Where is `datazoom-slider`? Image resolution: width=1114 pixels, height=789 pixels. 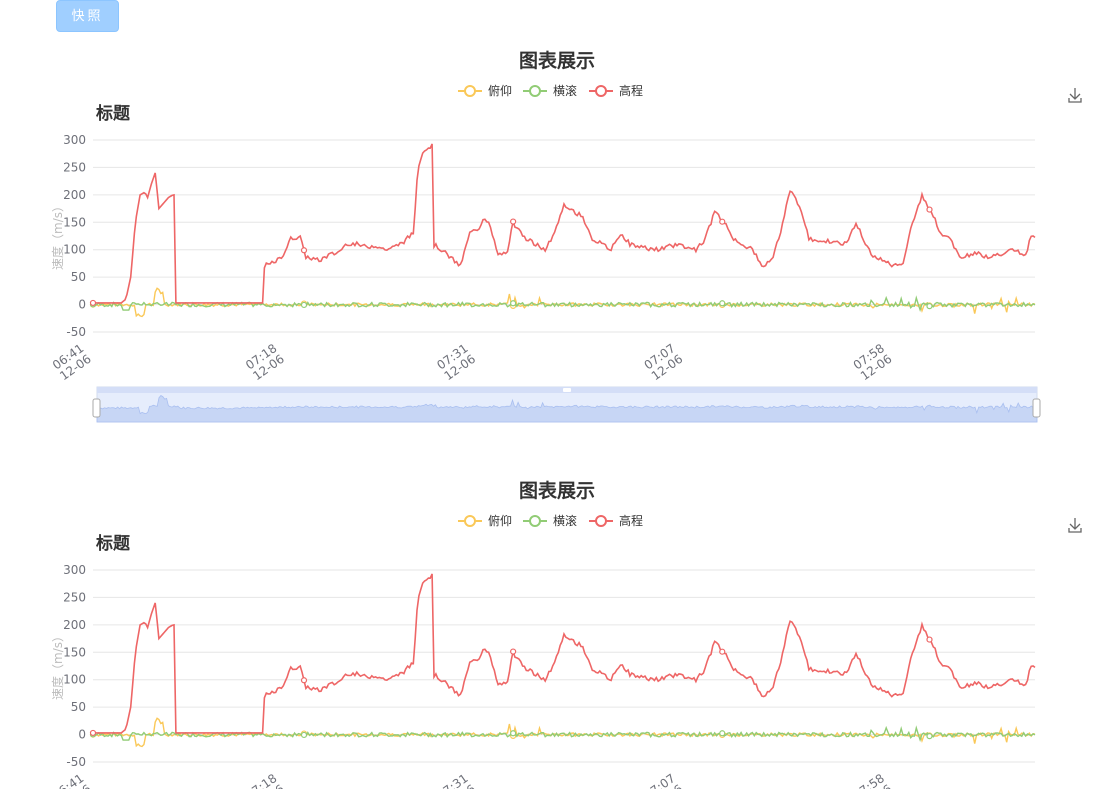 datazoom-slider is located at coordinates (566, 404).